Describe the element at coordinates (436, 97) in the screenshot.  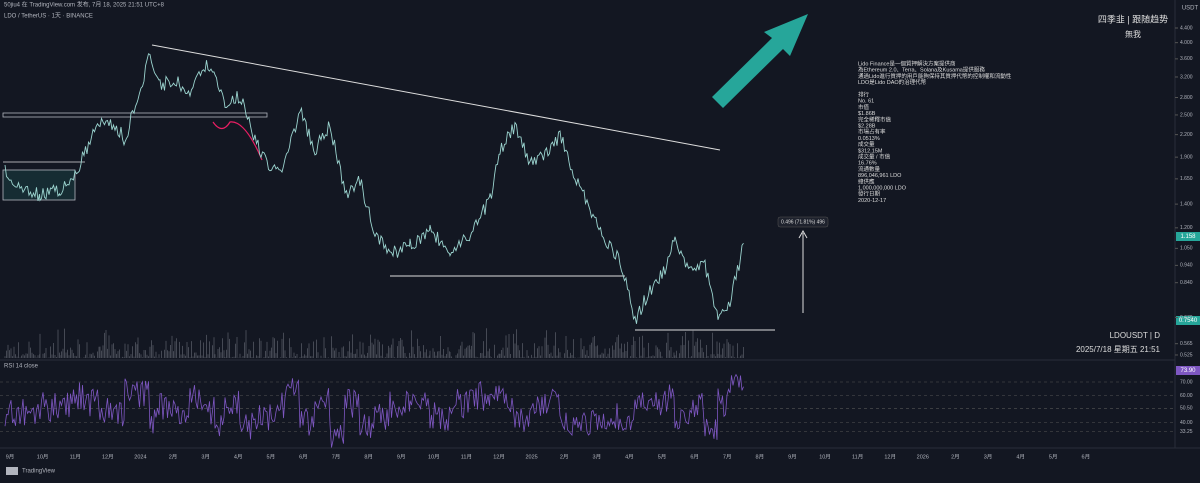
I see `trend-line` at that location.